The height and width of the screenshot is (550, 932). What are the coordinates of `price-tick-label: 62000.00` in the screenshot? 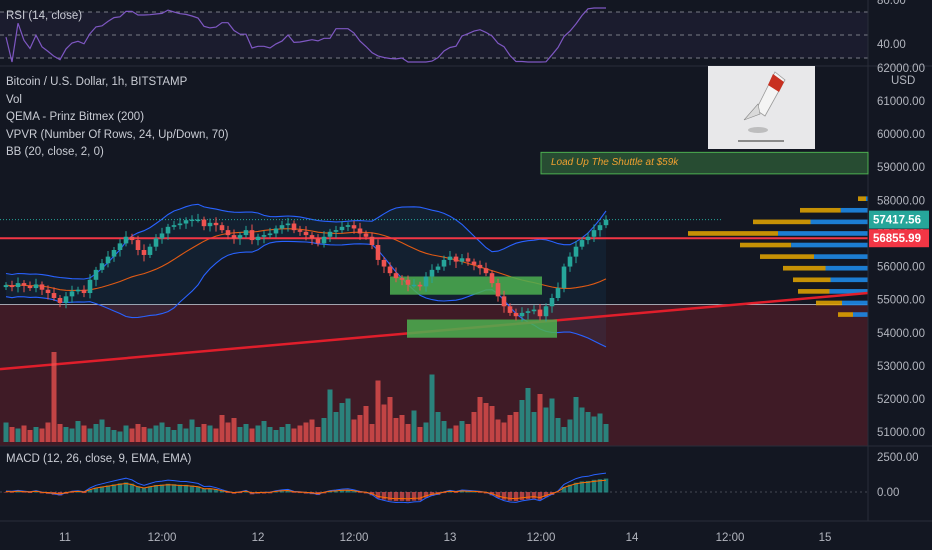 It's located at (901, 69).